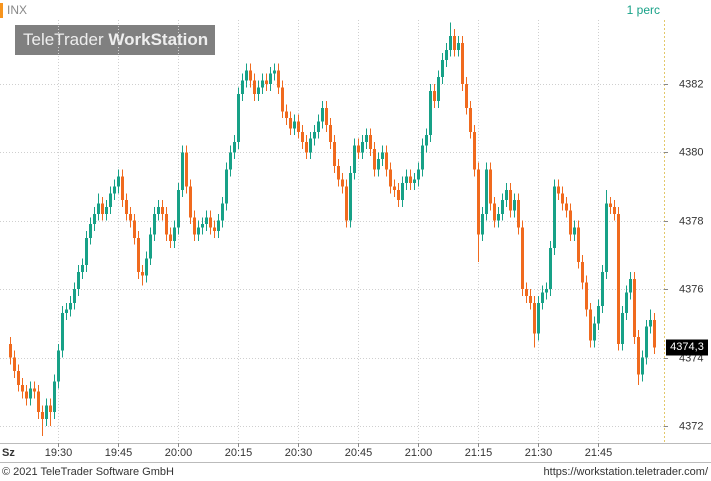  What do you see at coordinates (691, 358) in the screenshot?
I see `y-tick-label: 4374` at bounding box center [691, 358].